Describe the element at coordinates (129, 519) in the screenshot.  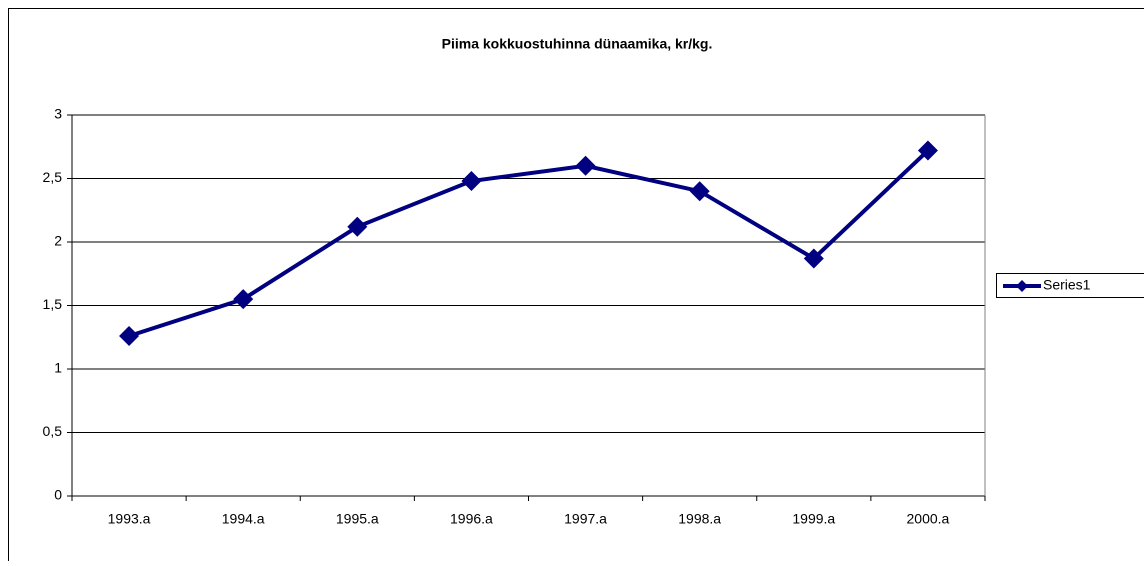
I see `x-tick-label: 1993.a` at that location.